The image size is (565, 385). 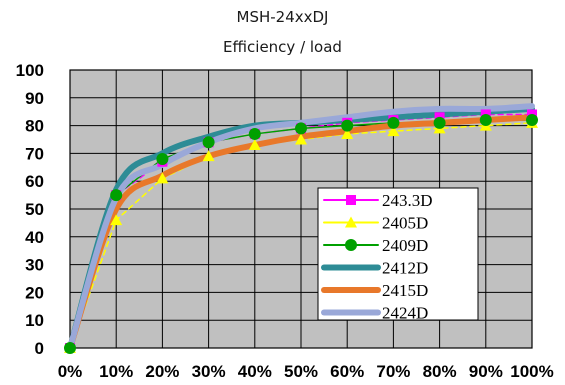 I want to click on x-axis-ticks: 0% 10% 20% 30% 40% 50% 60% 70% 80% 90% 100%, so click(x=306, y=371).